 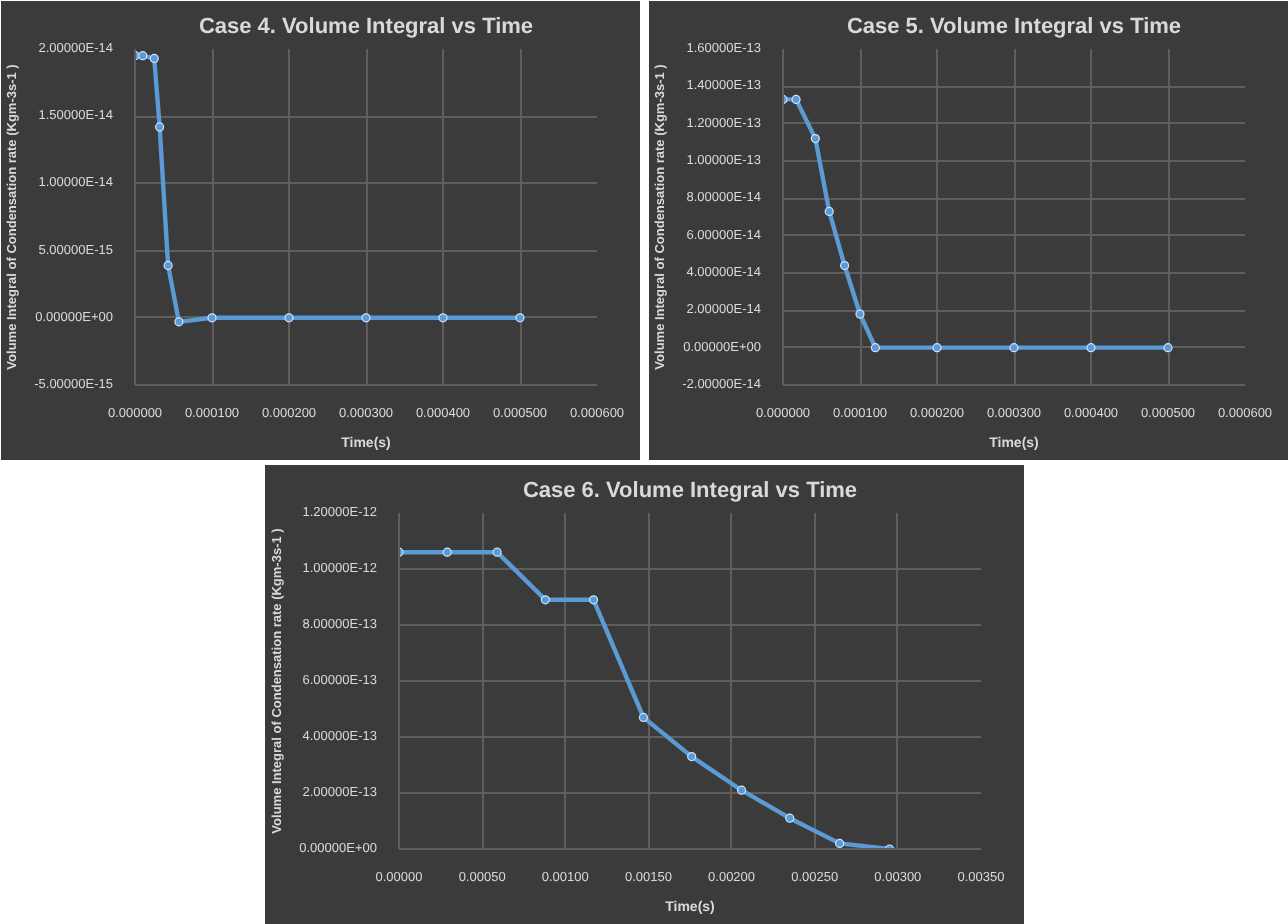 I want to click on chart-title: Case 5. Volume Integral vs Time, so click(x=1014, y=27).